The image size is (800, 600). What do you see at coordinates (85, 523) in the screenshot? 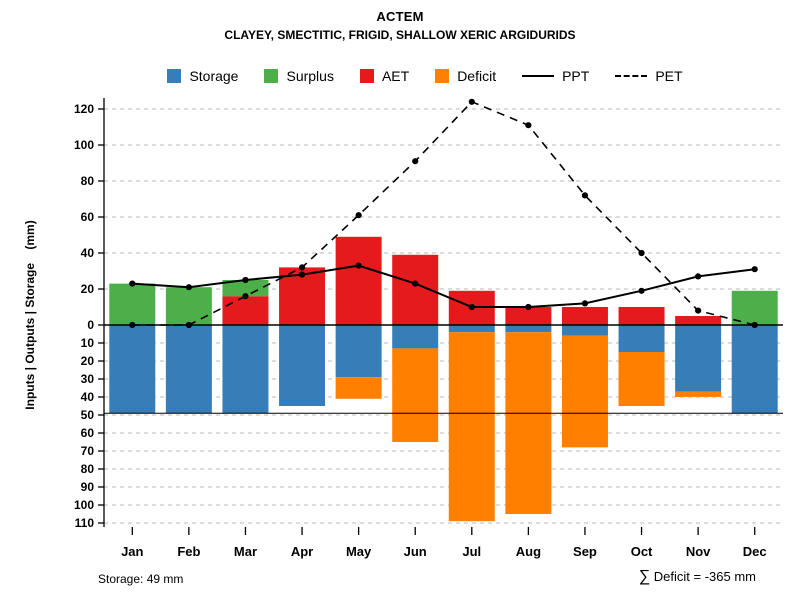
I see `svg-text: 110` at bounding box center [85, 523].